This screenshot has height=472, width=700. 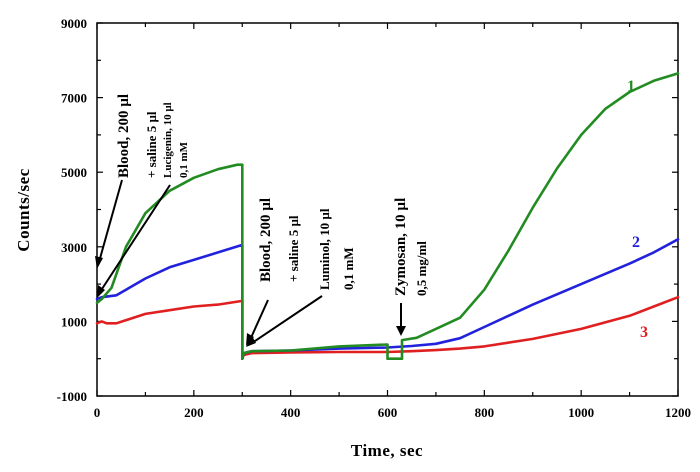 What do you see at coordinates (388, 412) in the screenshot?
I see `x-tick-label: 600` at bounding box center [388, 412].